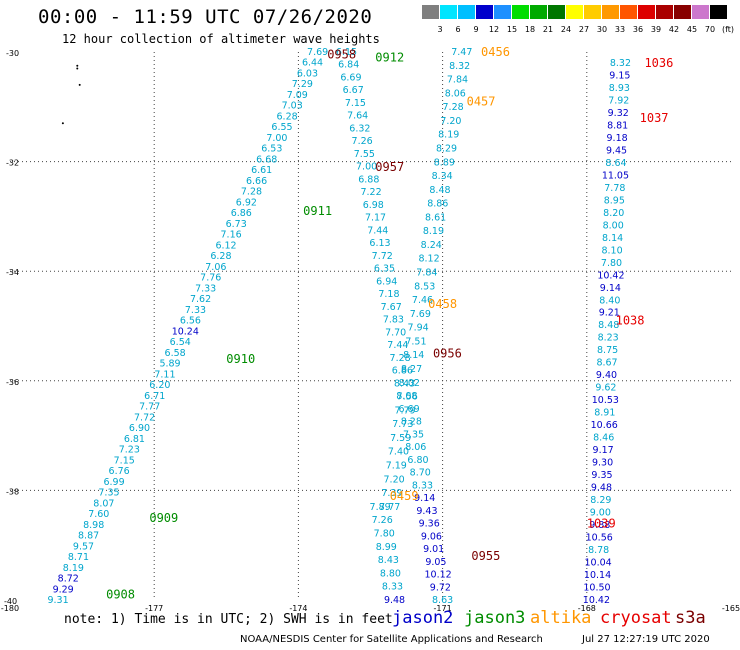 This screenshot has width=740, height=650. What do you see at coordinates (615, 175) in the screenshot?
I see `wave-height-value: 11.05` at bounding box center [615, 175].